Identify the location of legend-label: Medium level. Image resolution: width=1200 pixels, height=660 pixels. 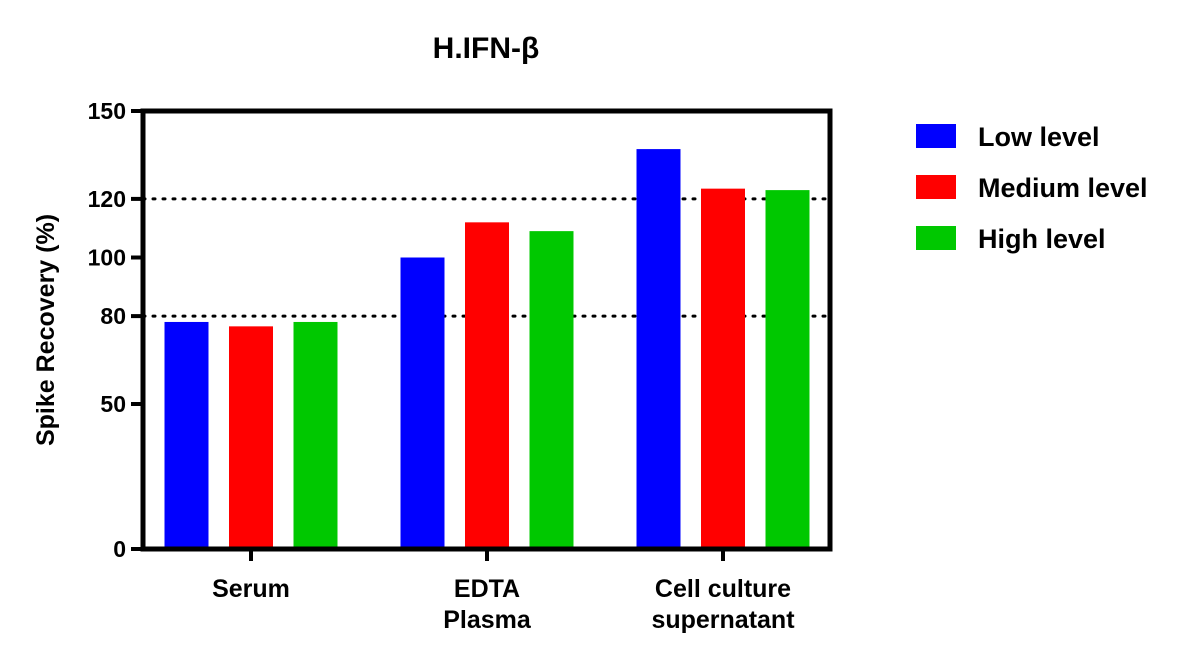
(1063, 188).